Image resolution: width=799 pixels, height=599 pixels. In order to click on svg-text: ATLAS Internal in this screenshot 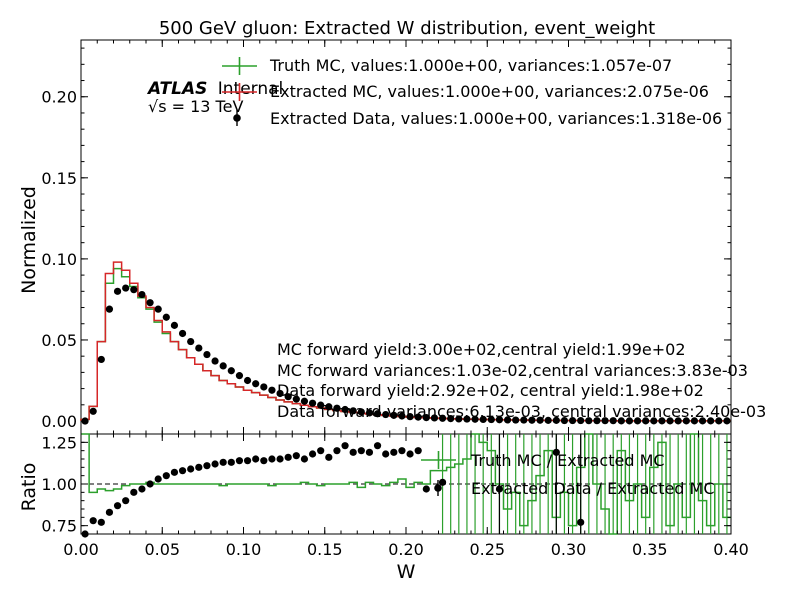, I will do `click(214, 89)`.